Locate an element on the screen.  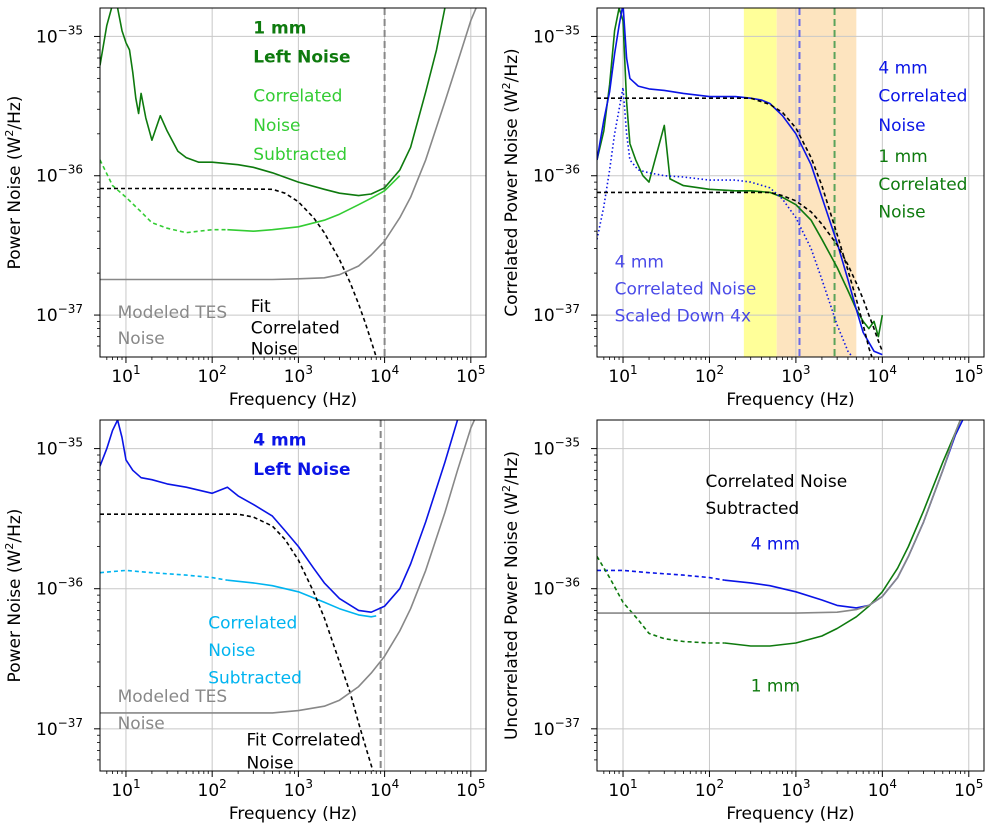
annotation-p4-4: 1 mm is located at coordinates (775, 686).